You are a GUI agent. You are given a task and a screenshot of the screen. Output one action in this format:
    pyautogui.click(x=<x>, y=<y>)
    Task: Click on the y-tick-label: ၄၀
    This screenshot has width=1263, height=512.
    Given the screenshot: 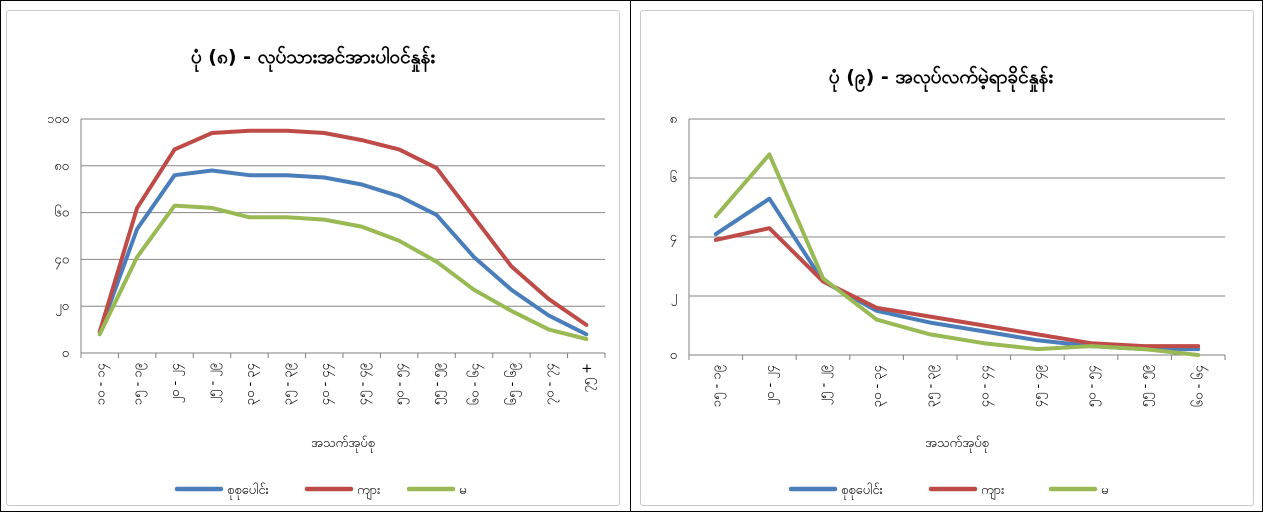 What is the action you would take?
    pyautogui.click(x=61, y=260)
    